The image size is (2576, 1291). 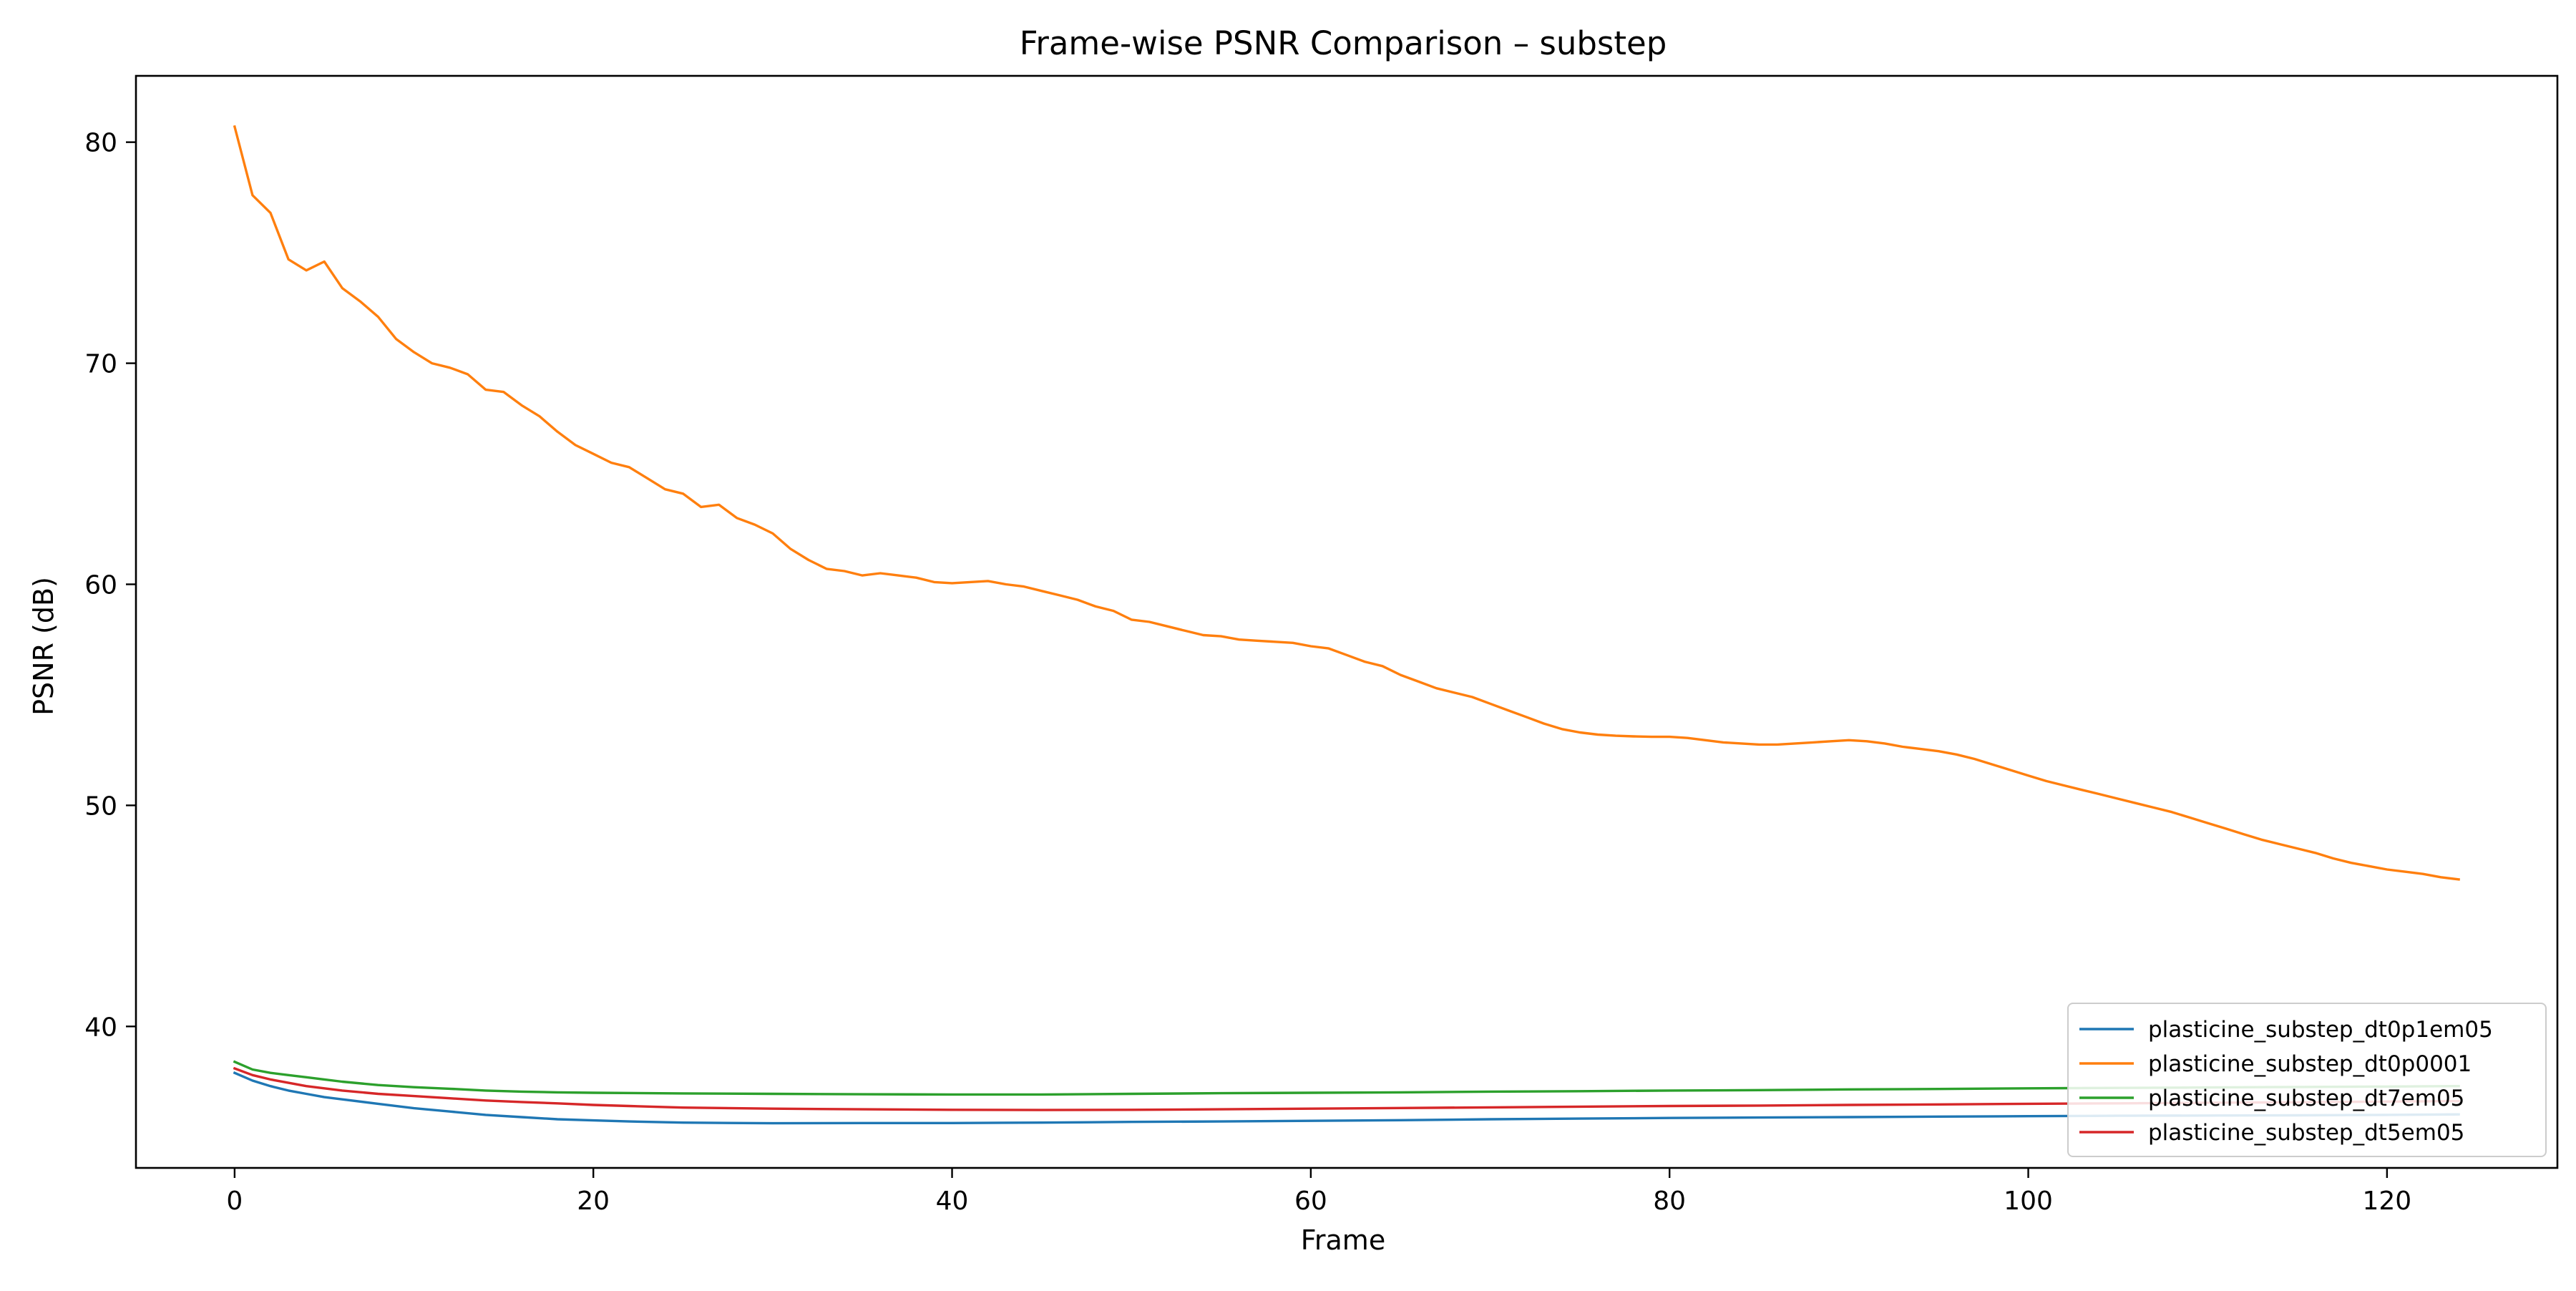 I want to click on x-axis-label: Frame, so click(x=1343, y=1240).